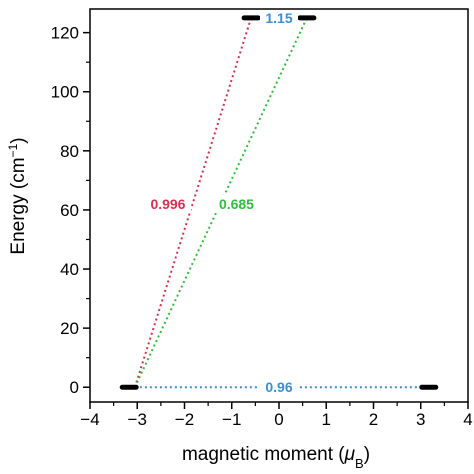 This screenshot has height=474, width=474. What do you see at coordinates (359, 463) in the screenshot?
I see `x-axis-title-sub: B` at bounding box center [359, 463].